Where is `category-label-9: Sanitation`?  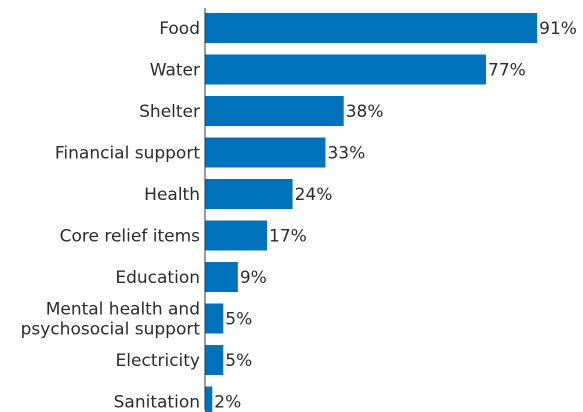
category-label-9: Sanitation is located at coordinates (157, 402).